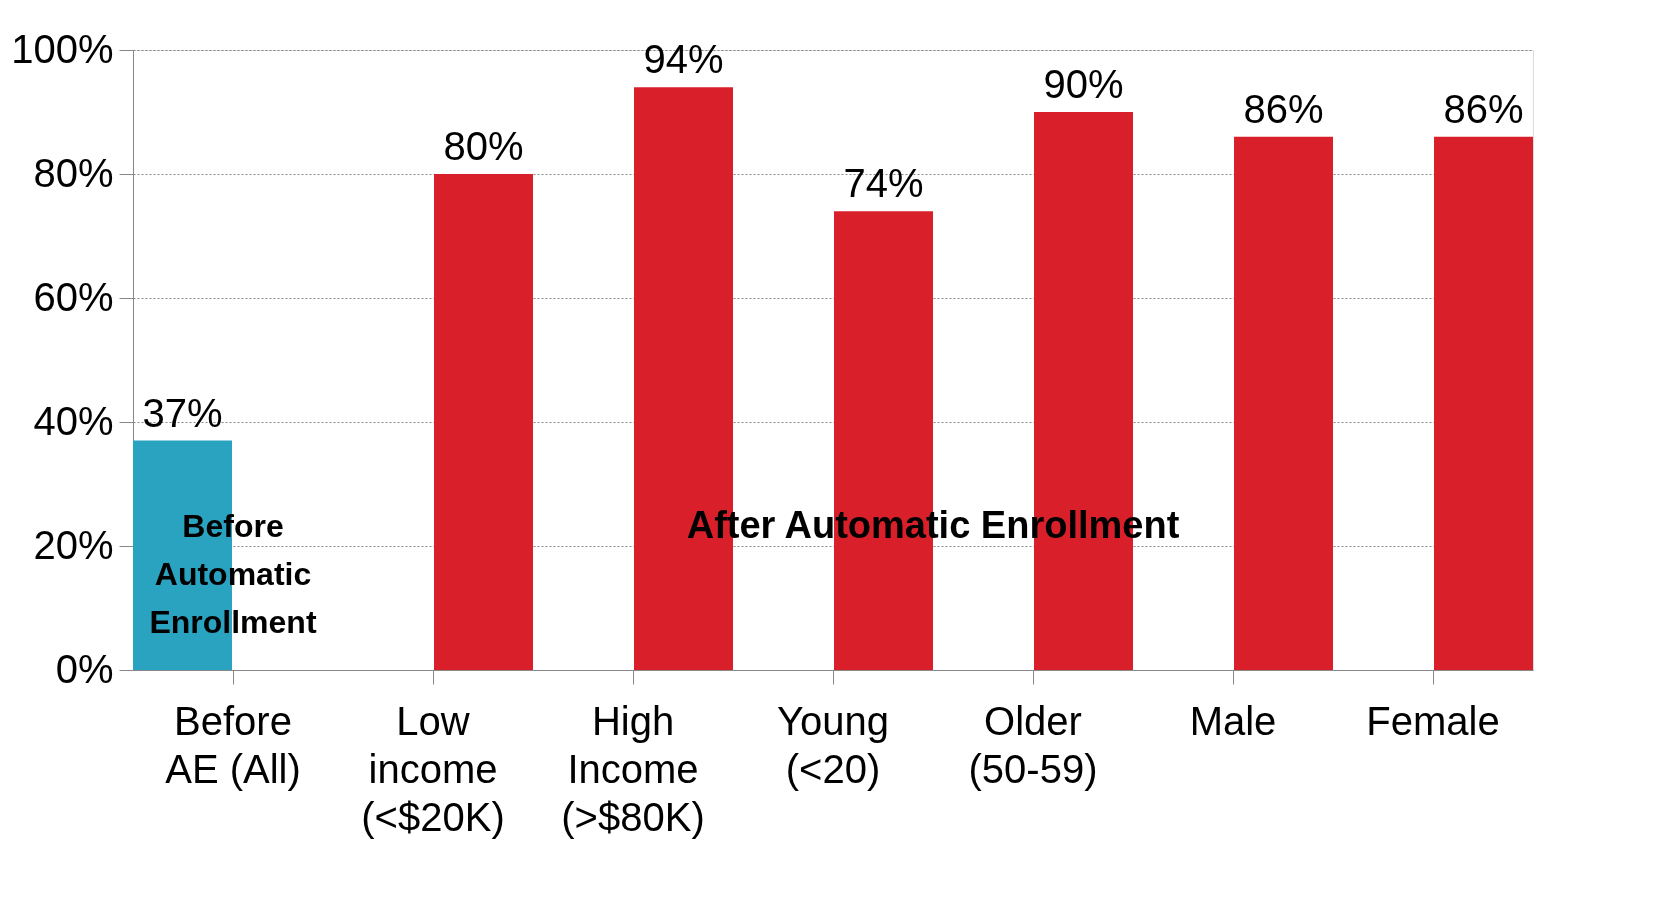 This screenshot has height=914, width=1680. I want to click on data-label: 94%, so click(683, 59).